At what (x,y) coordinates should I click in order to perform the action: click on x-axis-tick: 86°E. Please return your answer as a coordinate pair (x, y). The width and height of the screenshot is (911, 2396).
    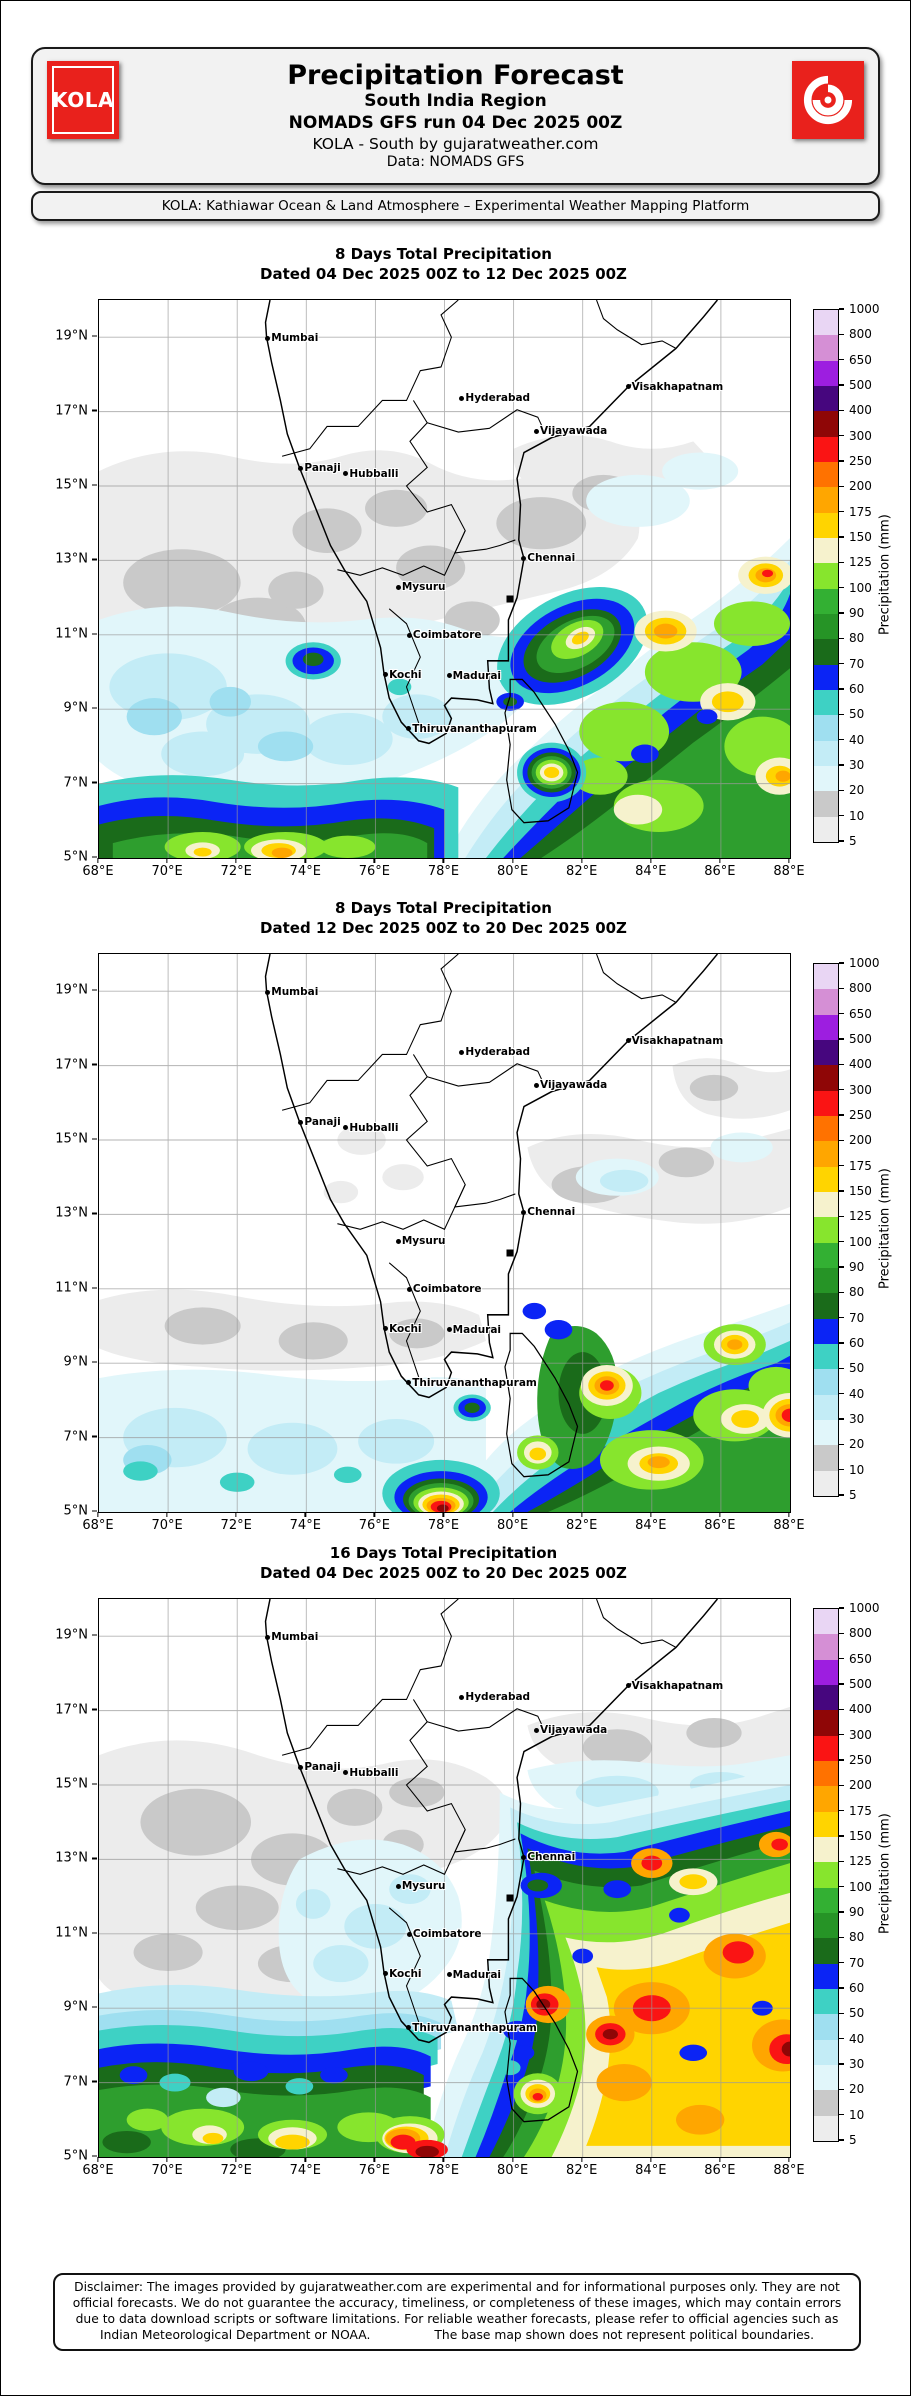
    Looking at the image, I should click on (720, 1522).